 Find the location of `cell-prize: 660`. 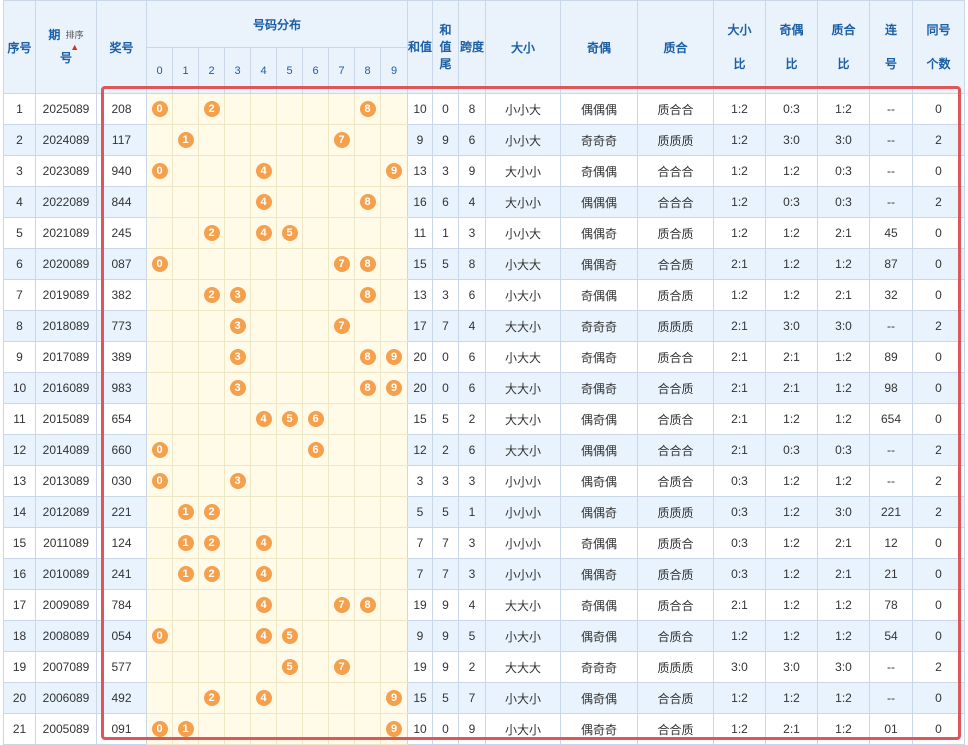

cell-prize: 660 is located at coordinates (121, 450).